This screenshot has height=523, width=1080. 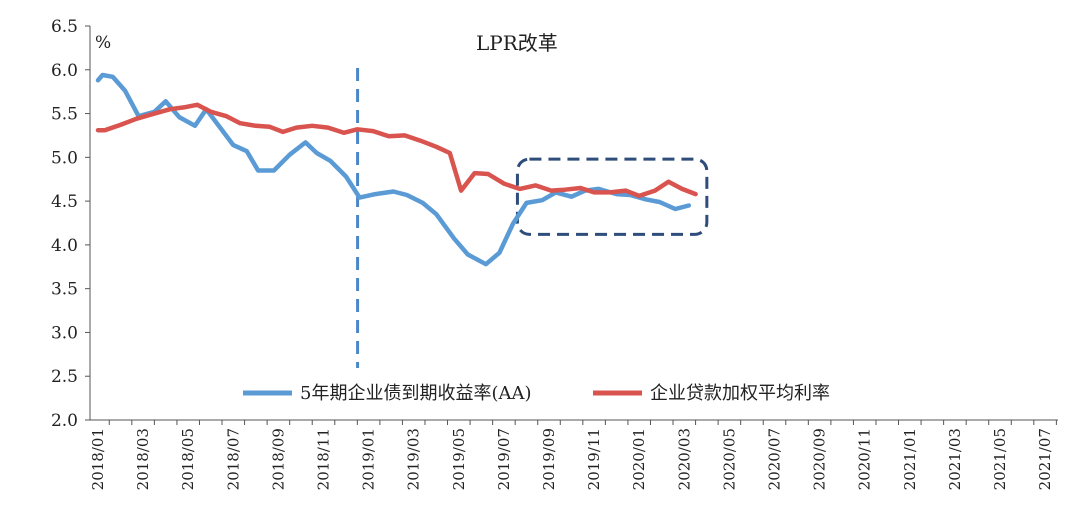 What do you see at coordinates (64, 333) in the screenshot?
I see `y-tick-label: 3.0` at bounding box center [64, 333].